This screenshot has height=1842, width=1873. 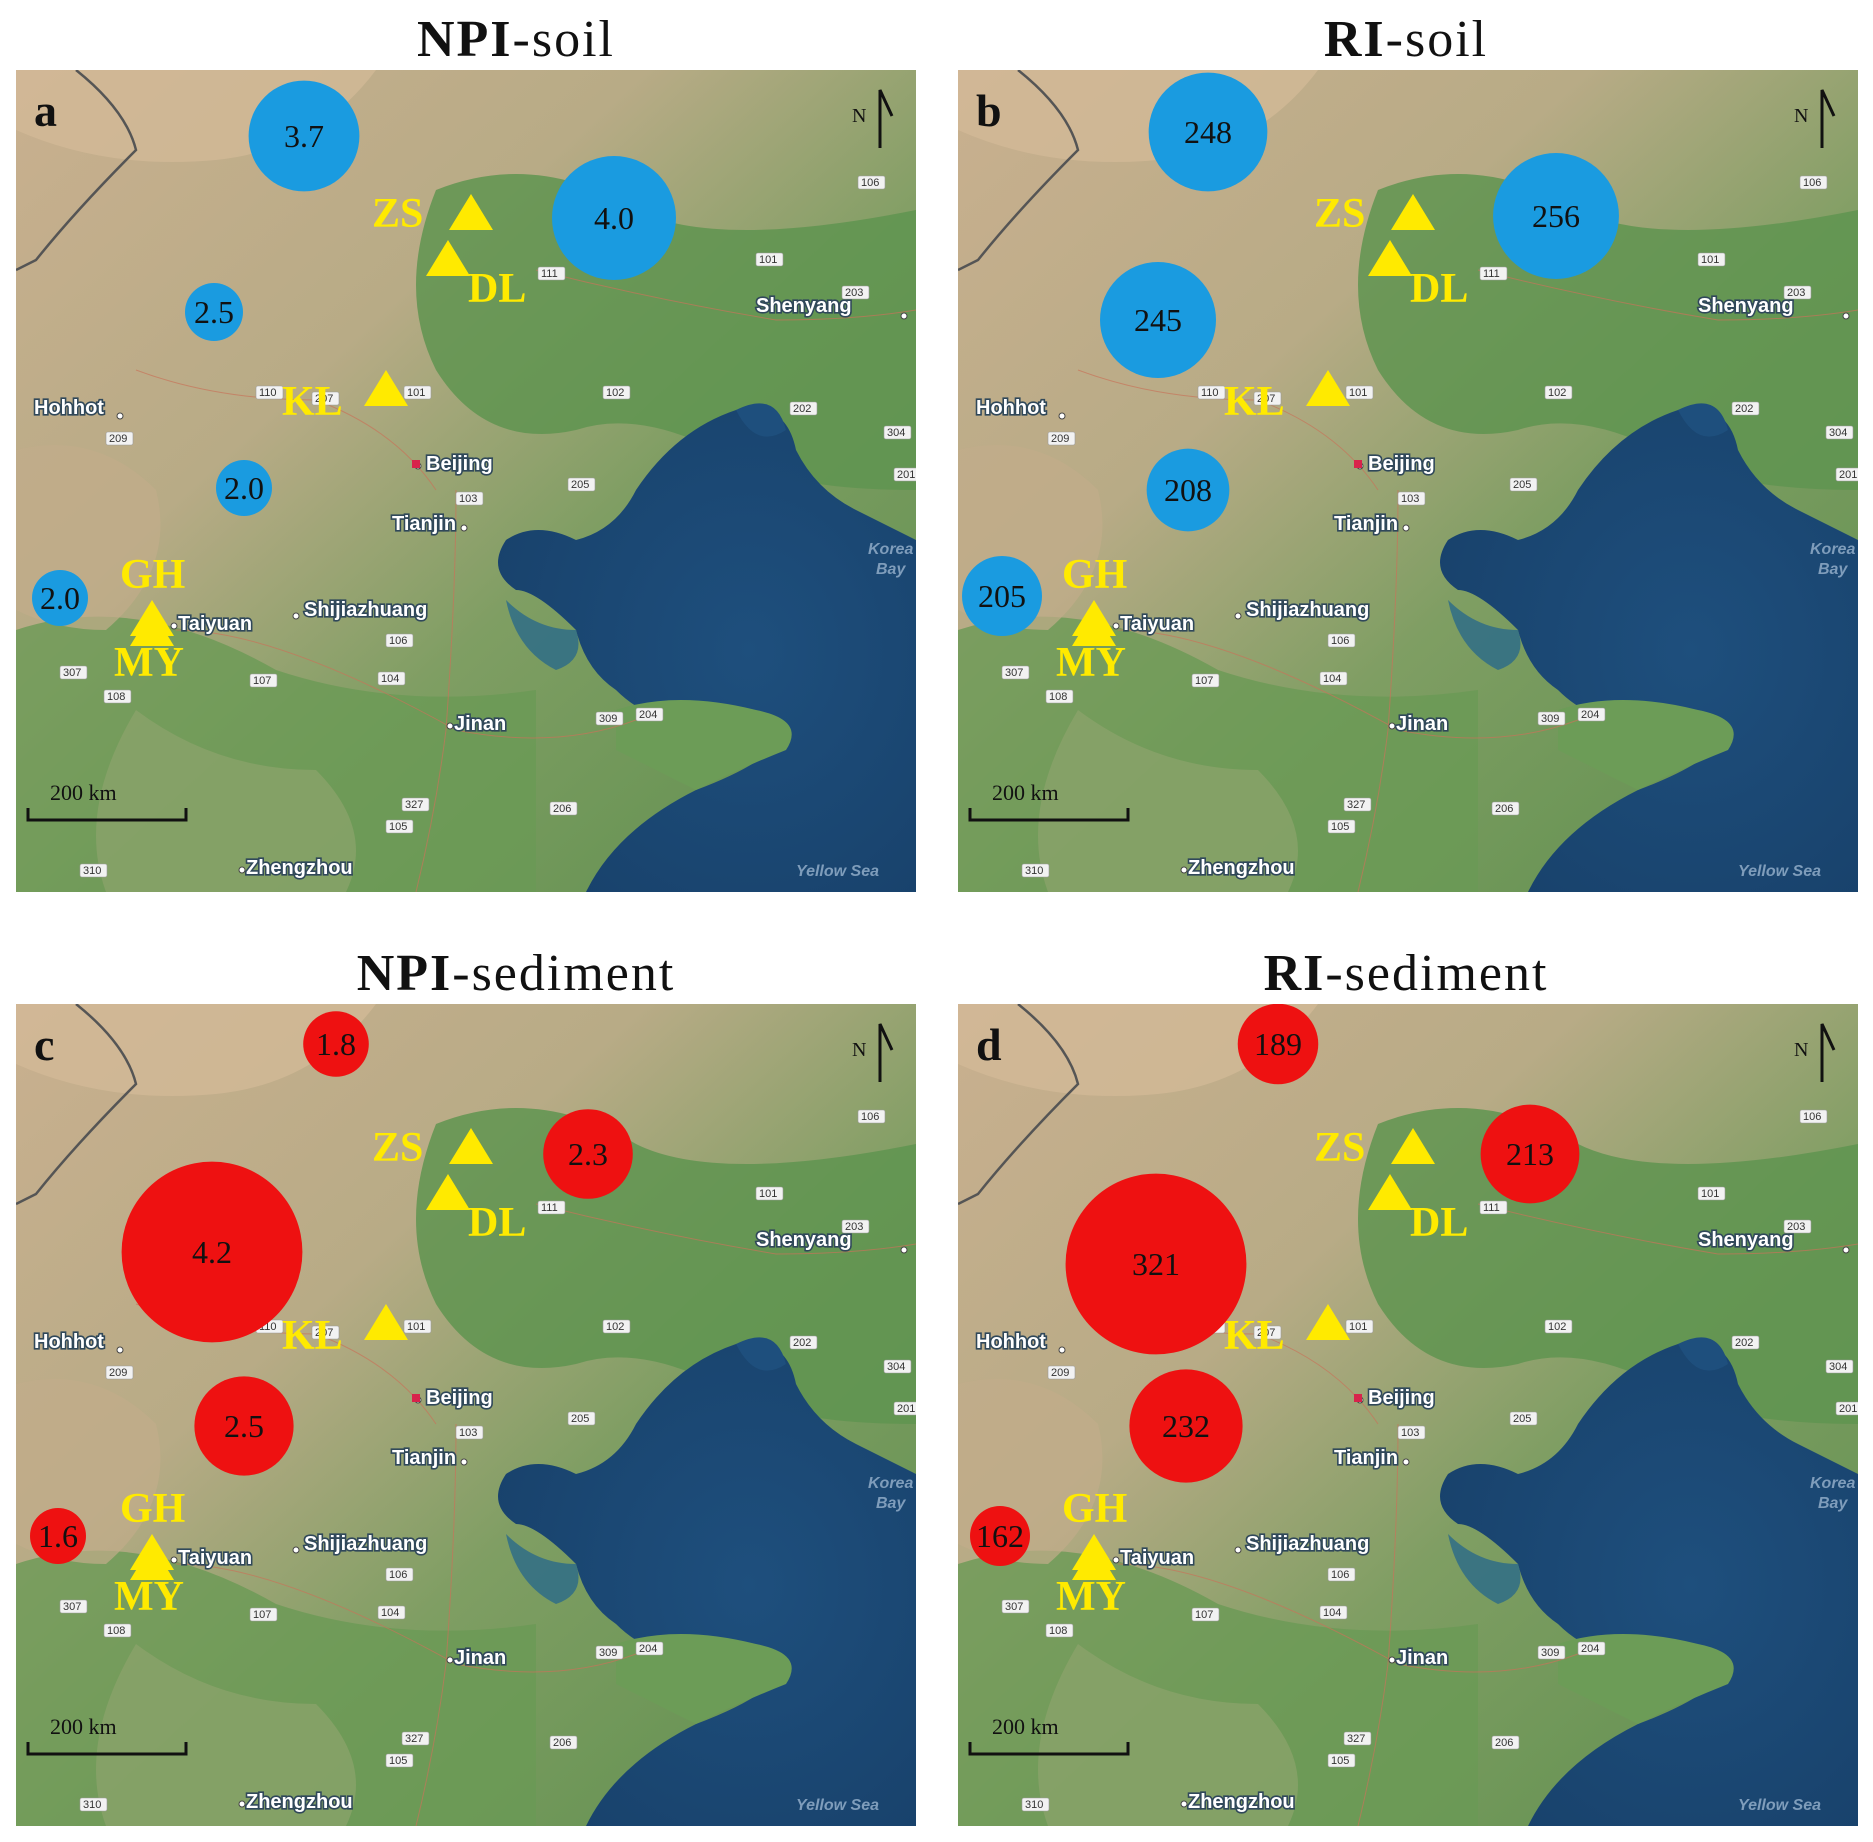 What do you see at coordinates (1358, 464) in the screenshot?
I see `capital-marker` at bounding box center [1358, 464].